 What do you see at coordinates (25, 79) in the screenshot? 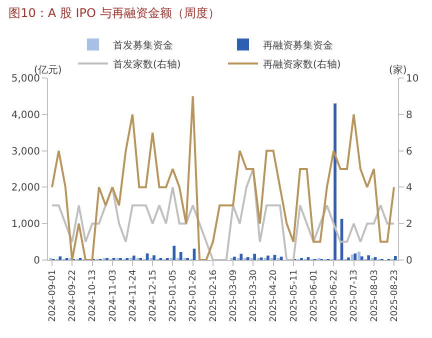
I see `y-tick-label: 5,000` at bounding box center [25, 79].